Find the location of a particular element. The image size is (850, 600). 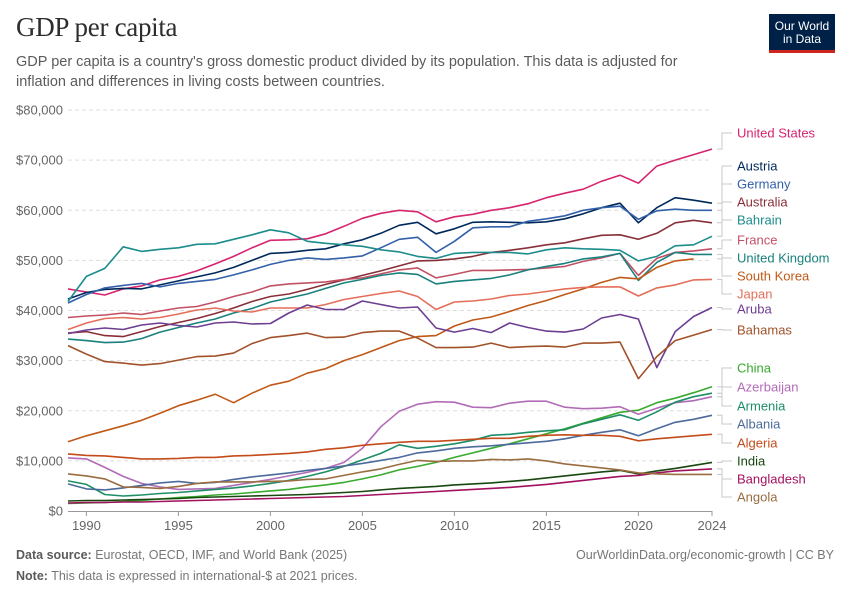

series-line-india is located at coordinates (390, 481).